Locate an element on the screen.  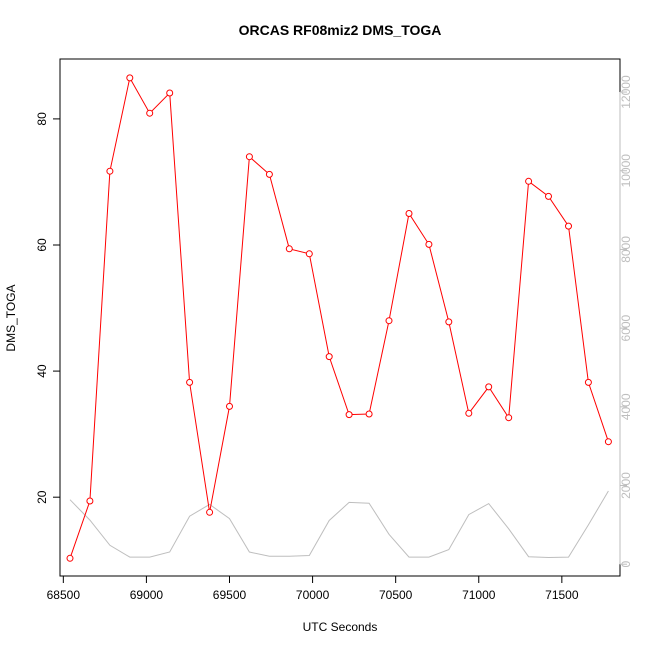
x-tick-label: 69500 is located at coordinates (230, 595).